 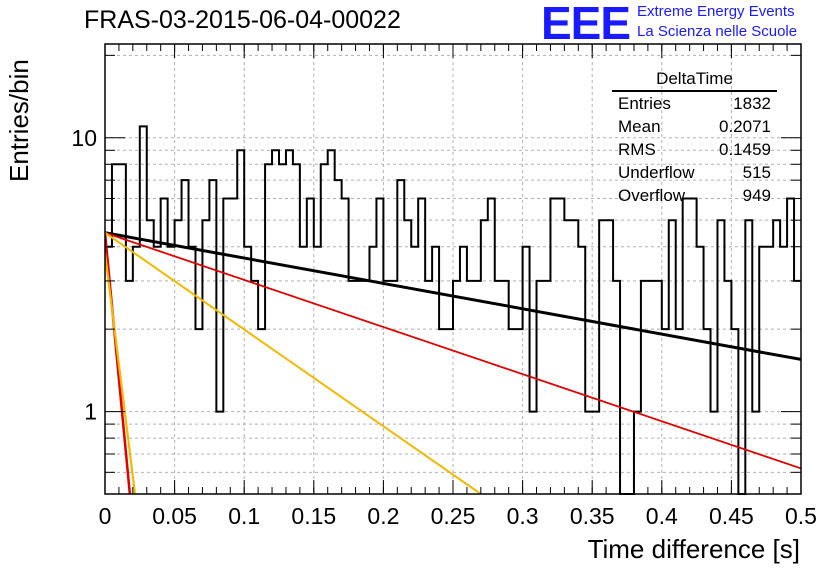 What do you see at coordinates (19, 120) in the screenshot?
I see `y-axis-label: Entries/bin` at bounding box center [19, 120].